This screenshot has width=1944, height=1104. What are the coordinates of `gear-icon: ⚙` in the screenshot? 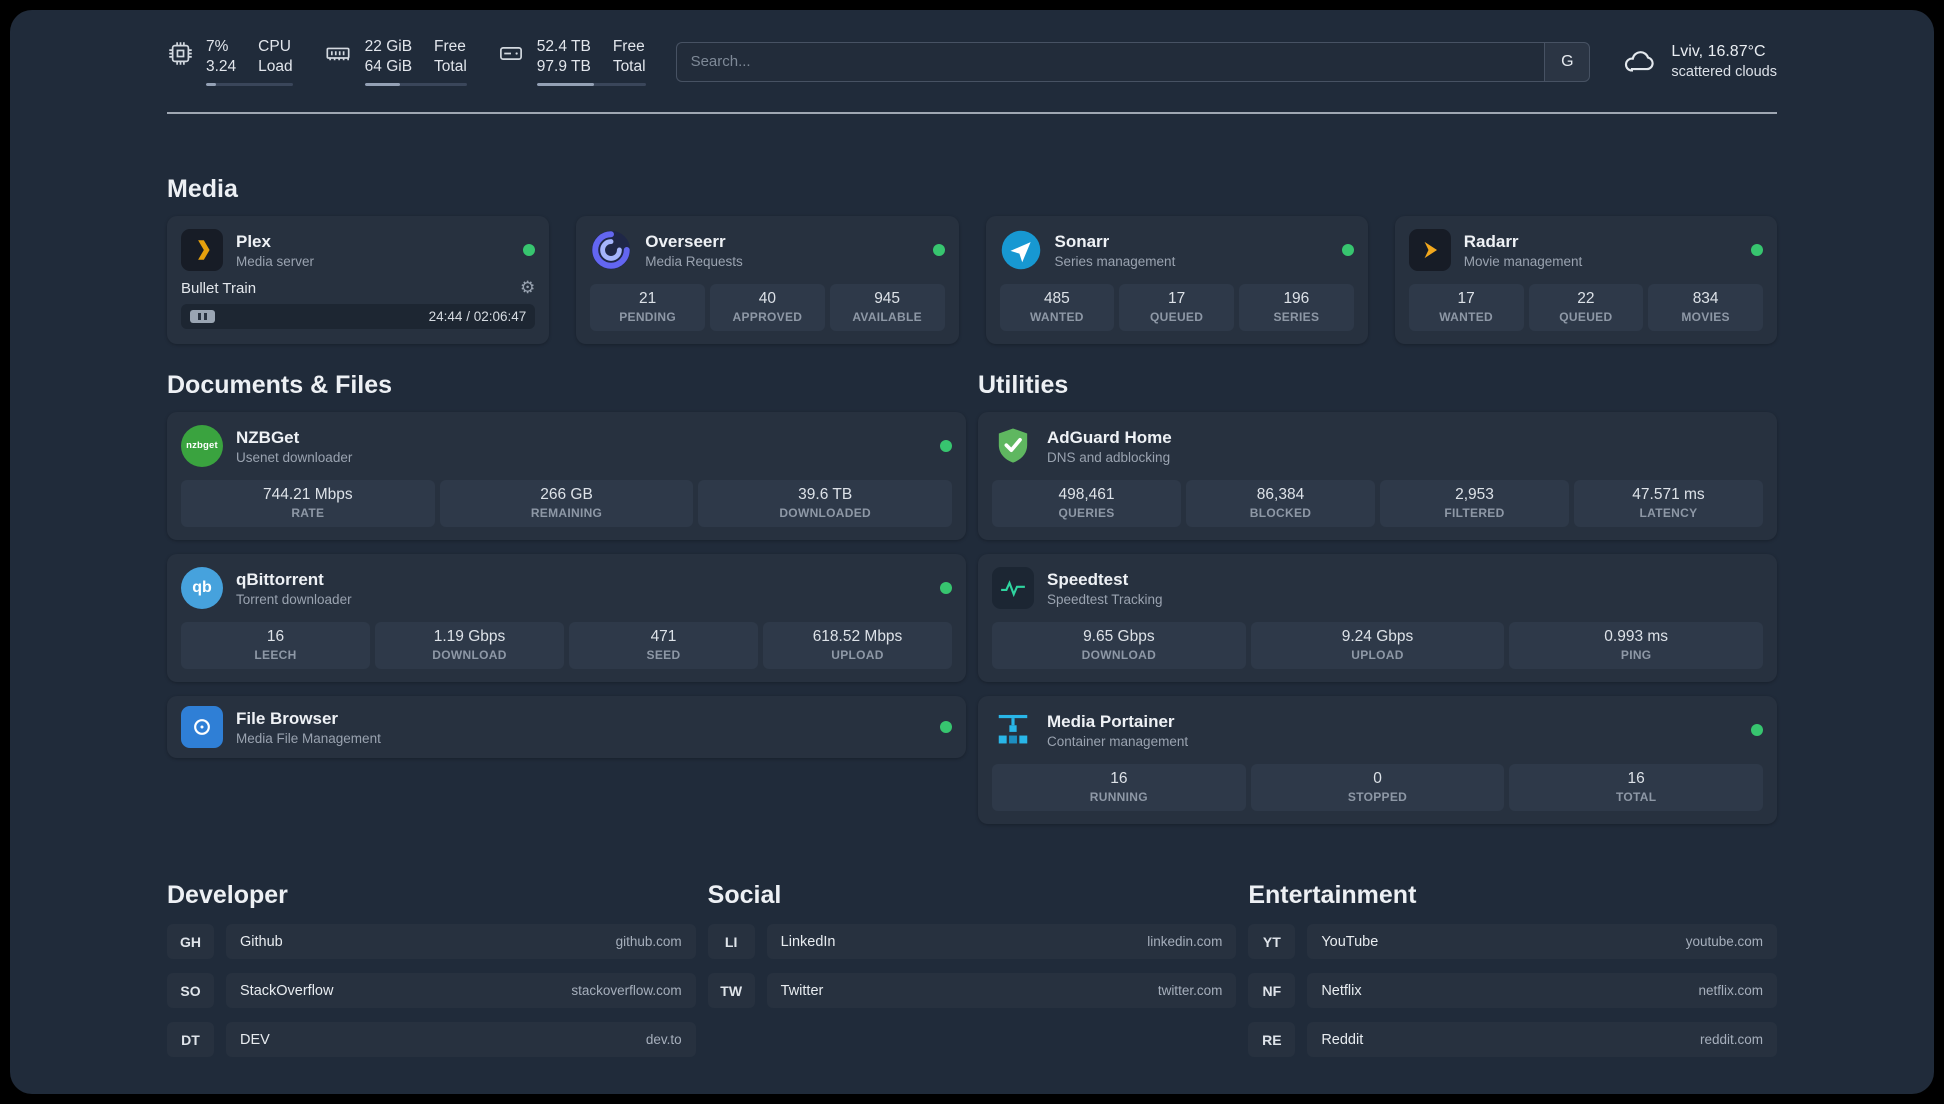 It's located at (528, 288).